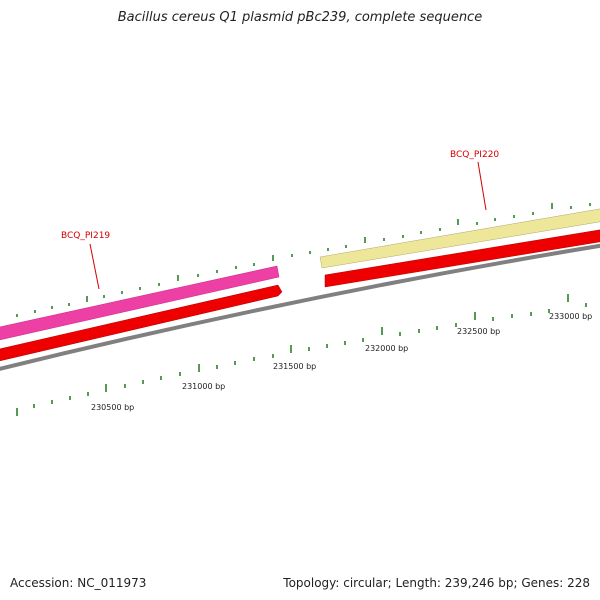 This screenshot has height=600, width=600. Describe the element at coordinates (462, 258) in the screenshot. I see `cds-segment-right` at that location.